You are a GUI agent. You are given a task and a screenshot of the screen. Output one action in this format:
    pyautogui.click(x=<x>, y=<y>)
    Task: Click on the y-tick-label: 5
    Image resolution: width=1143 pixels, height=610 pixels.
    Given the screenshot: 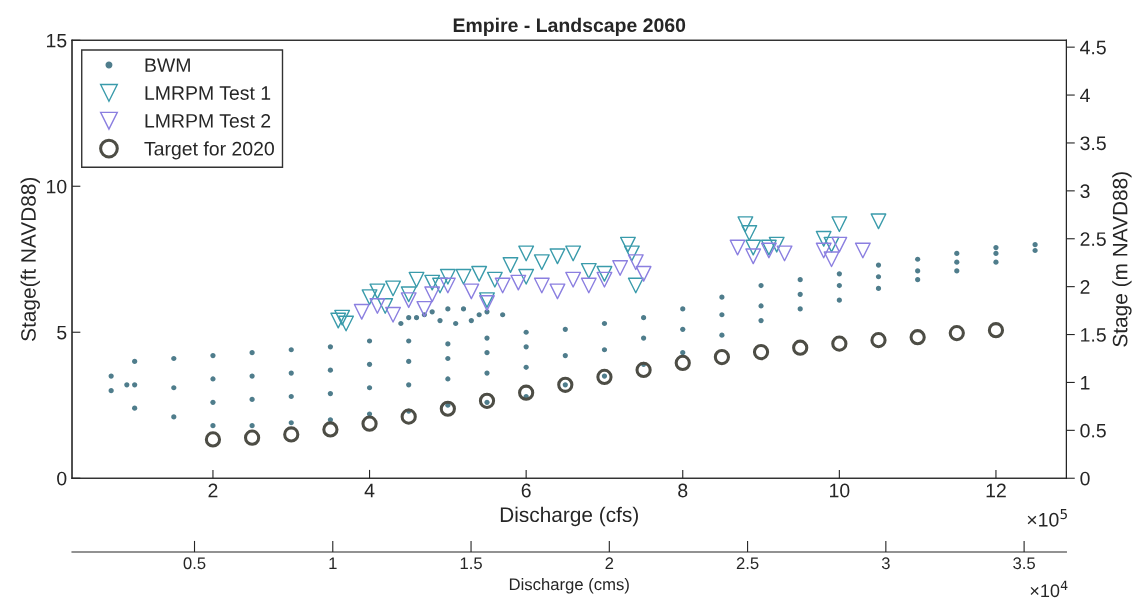 What is the action you would take?
    pyautogui.click(x=62, y=332)
    